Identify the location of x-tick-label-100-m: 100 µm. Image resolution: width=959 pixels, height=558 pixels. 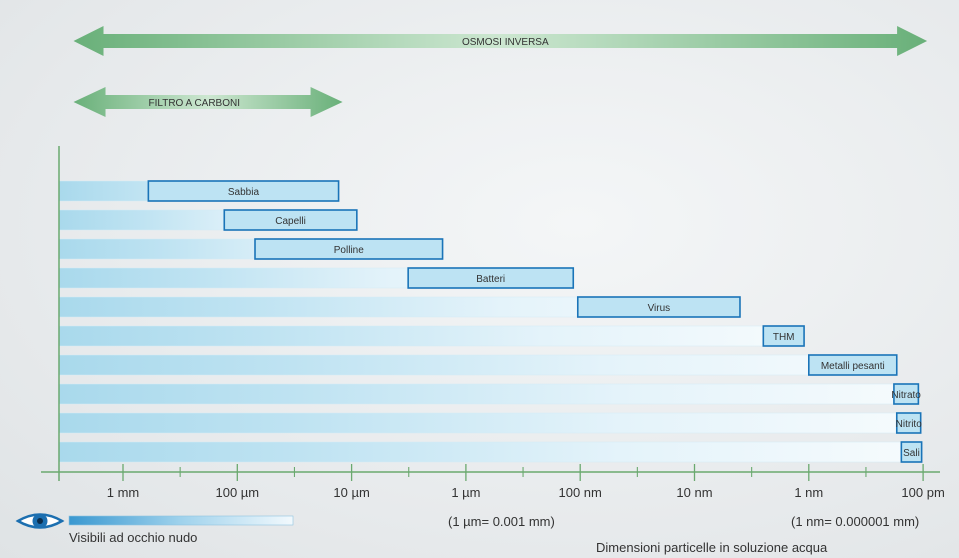
(237, 492).